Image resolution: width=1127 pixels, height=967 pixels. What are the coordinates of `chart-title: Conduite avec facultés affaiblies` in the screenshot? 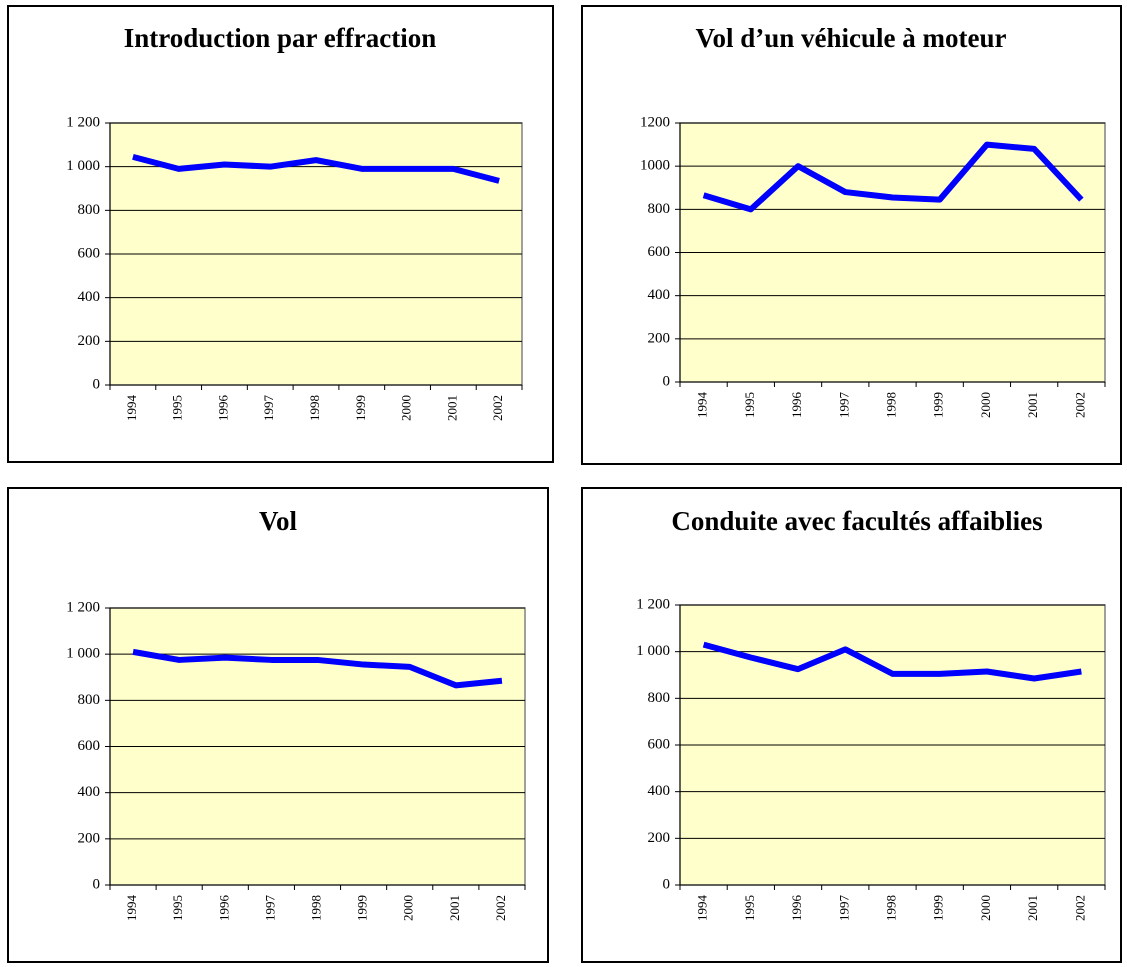 It's located at (856, 521).